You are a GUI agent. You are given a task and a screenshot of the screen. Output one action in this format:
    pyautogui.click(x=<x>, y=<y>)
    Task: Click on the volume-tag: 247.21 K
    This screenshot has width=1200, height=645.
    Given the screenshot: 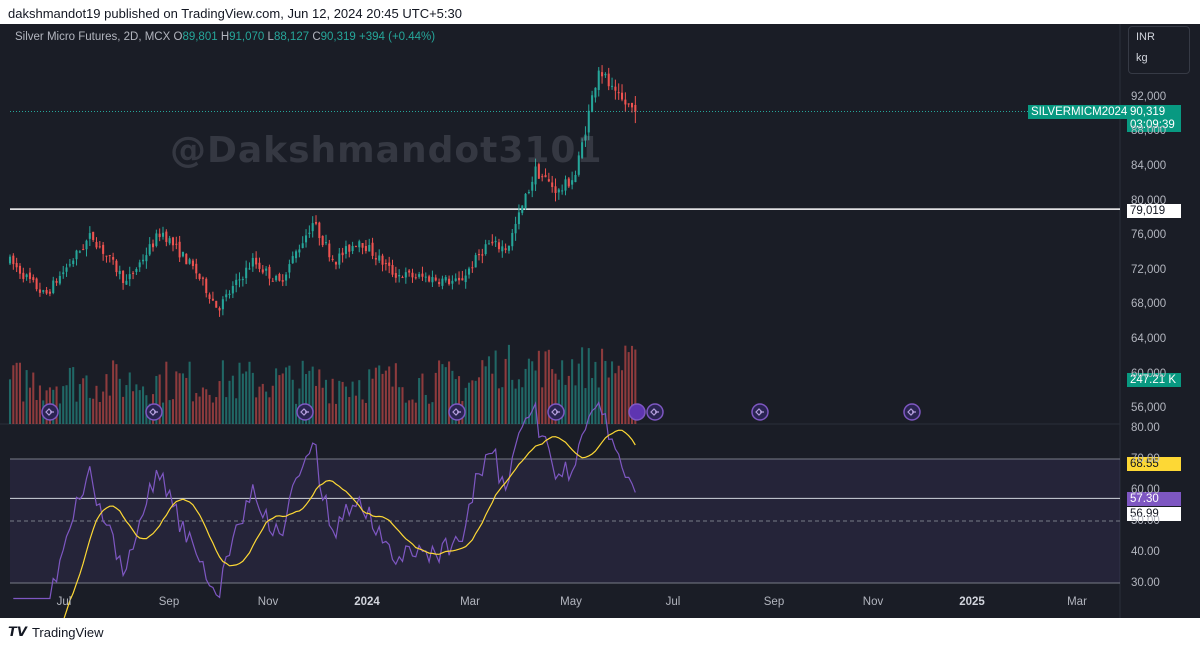 What is the action you would take?
    pyautogui.click(x=1154, y=380)
    